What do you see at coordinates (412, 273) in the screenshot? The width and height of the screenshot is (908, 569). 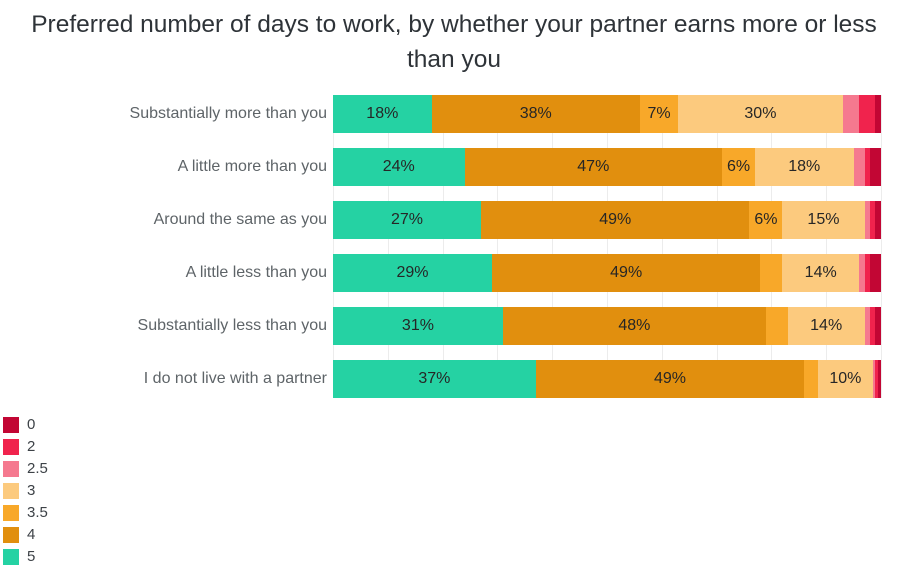 I see `bar-segment-5: 29%` at bounding box center [412, 273].